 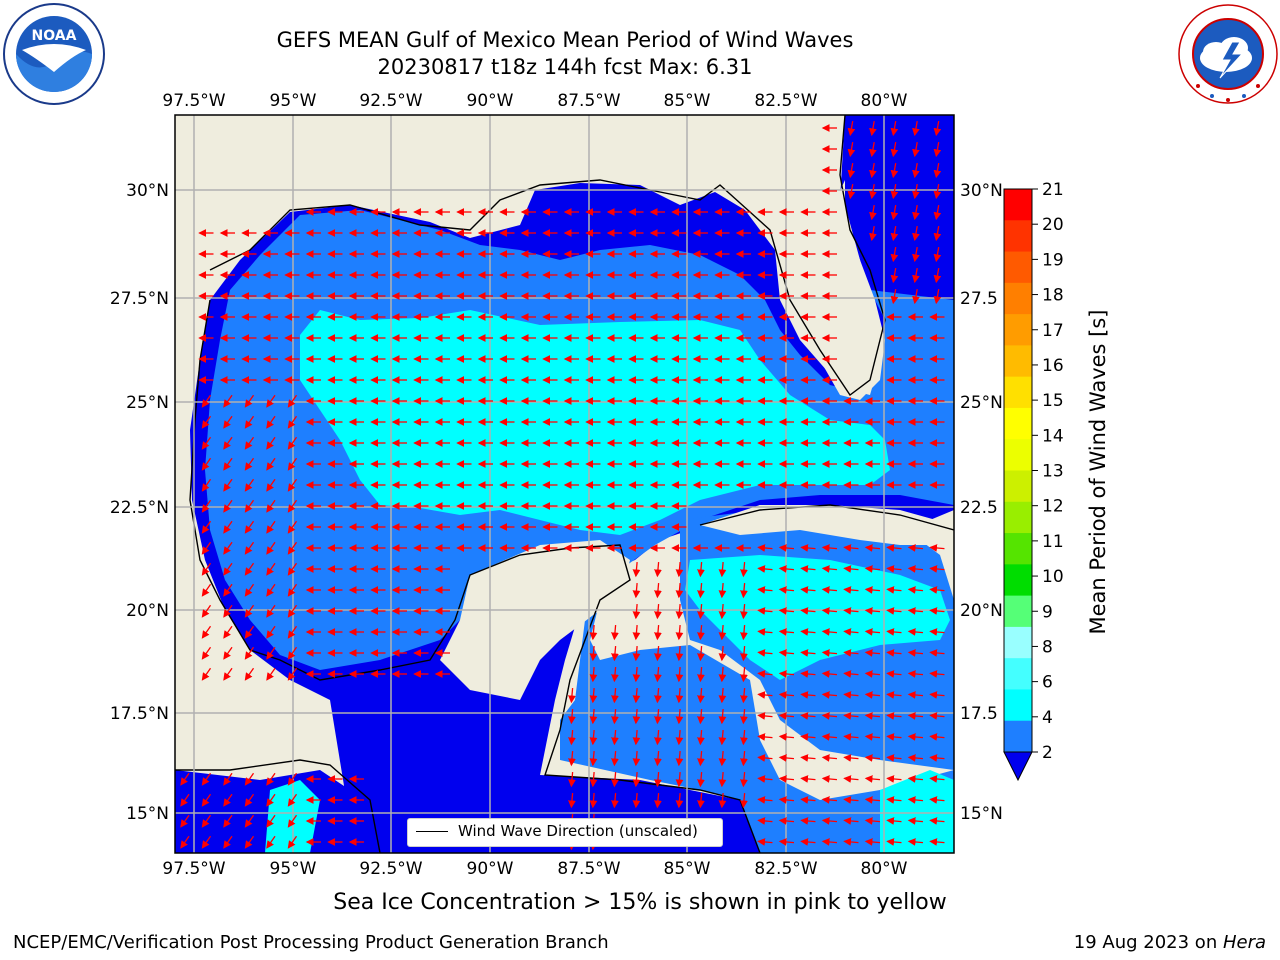 I want to click on colorbar-tick-label: 11, so click(x=1053, y=542).